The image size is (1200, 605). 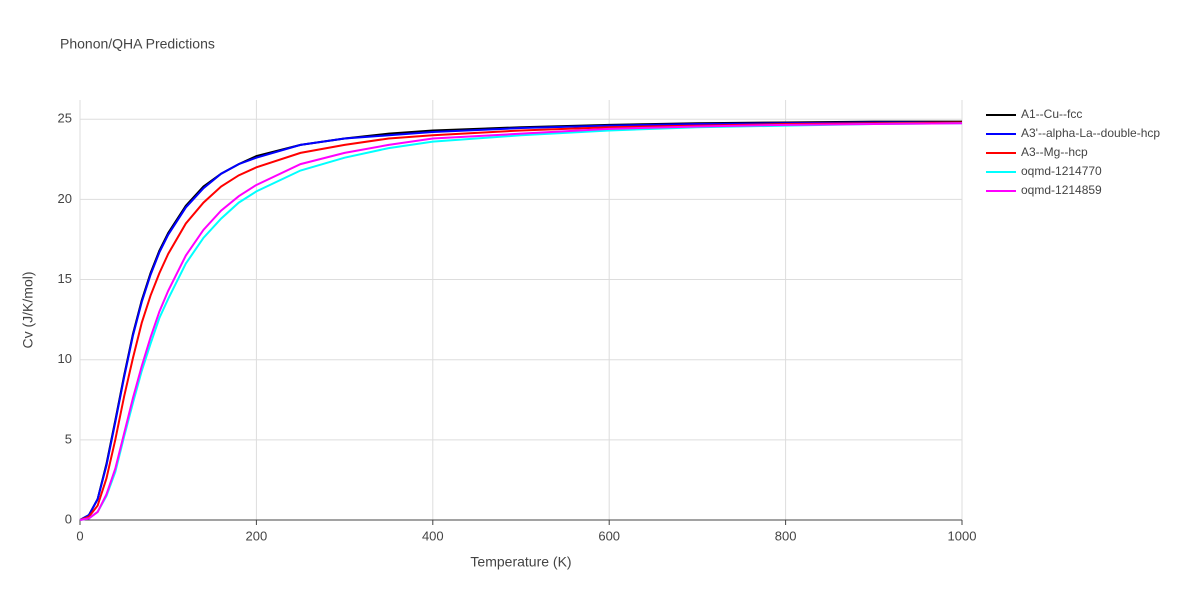 What do you see at coordinates (609, 535) in the screenshot?
I see `x-tick-label: 600` at bounding box center [609, 535].